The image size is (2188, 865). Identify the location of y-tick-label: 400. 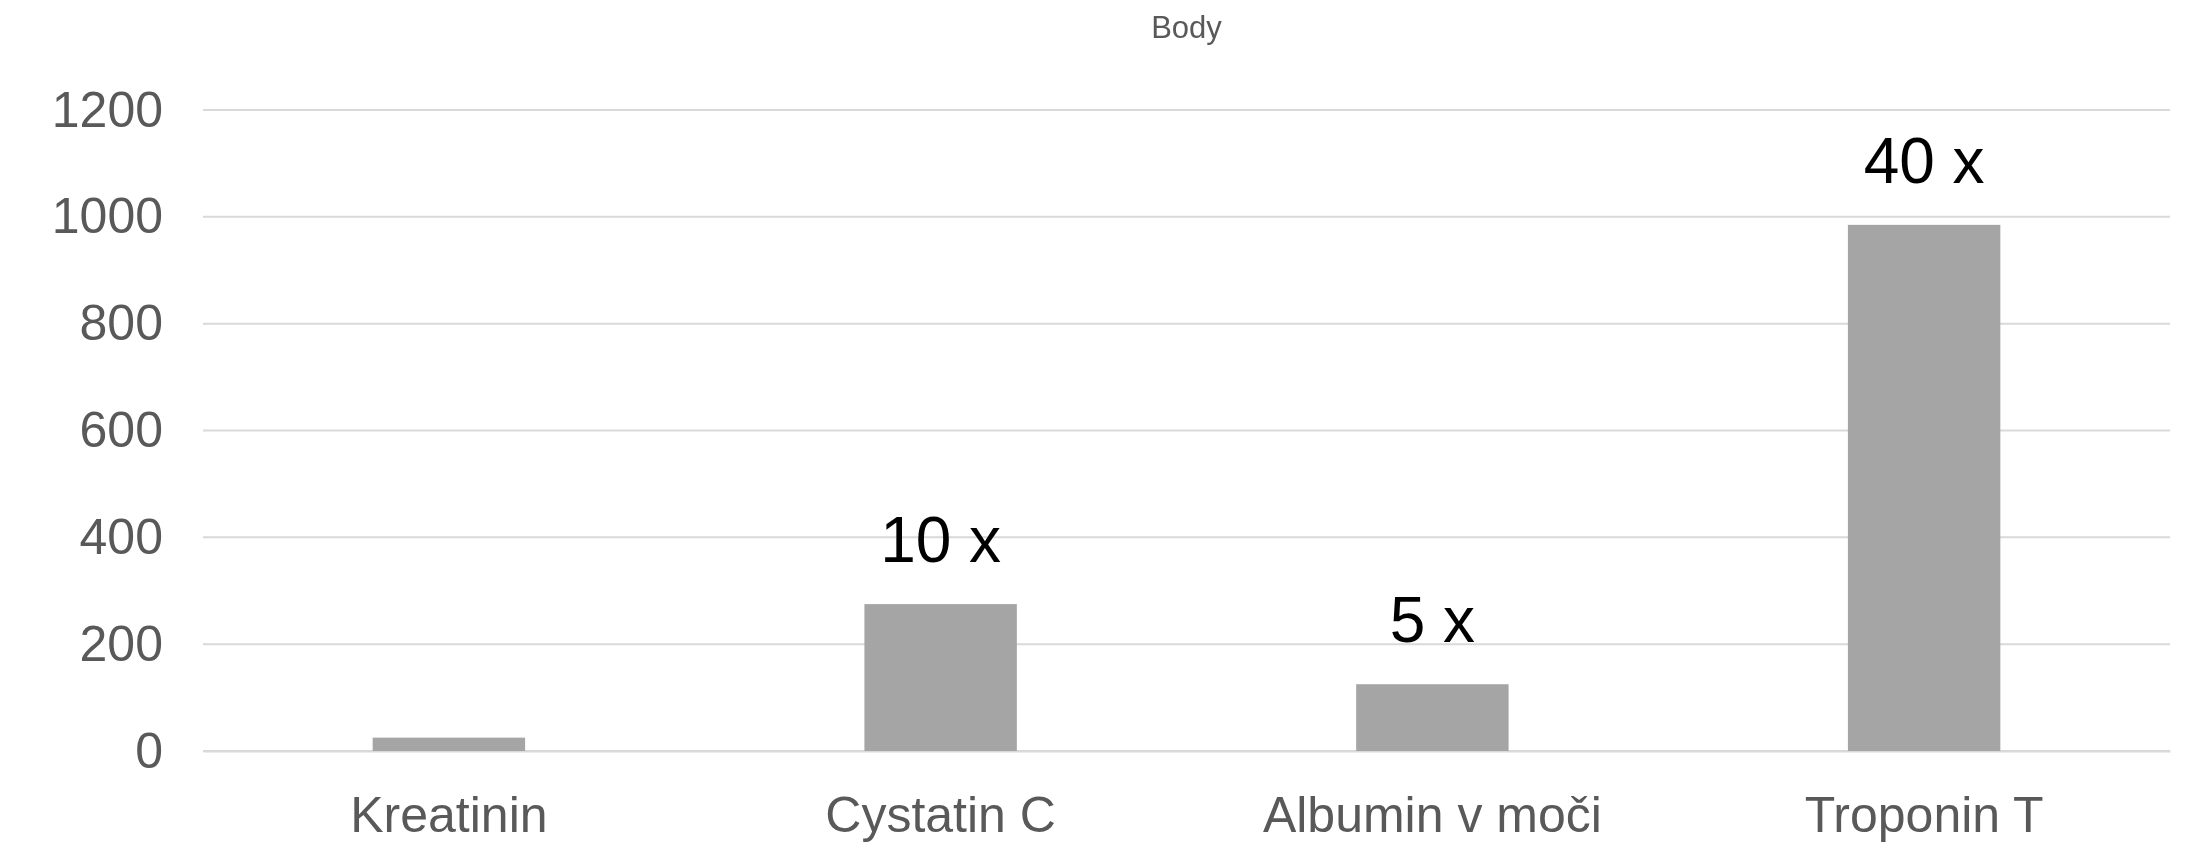
(121, 536).